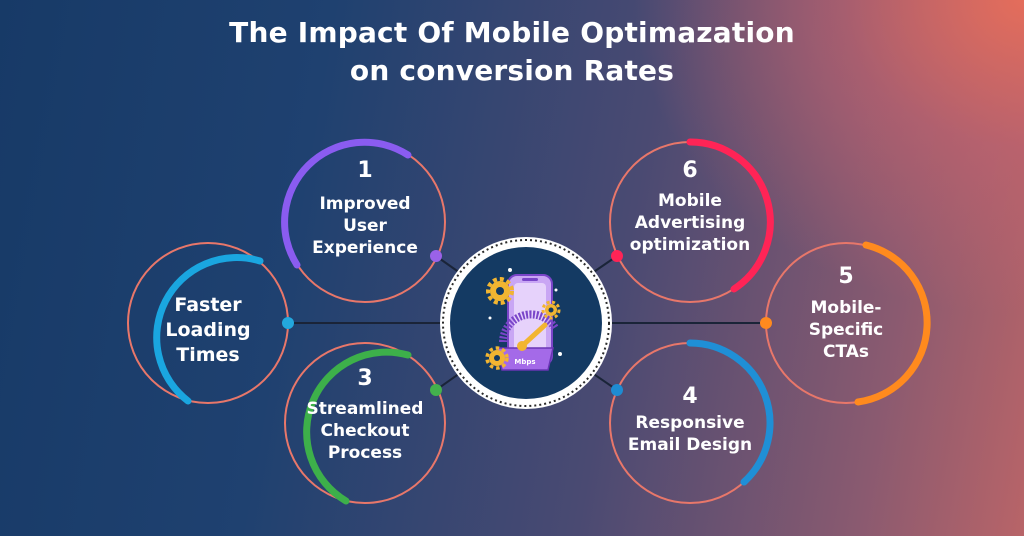 The image size is (1024, 536). What do you see at coordinates (512, 70) in the screenshot?
I see `title-line-2: on conversion Rates` at bounding box center [512, 70].